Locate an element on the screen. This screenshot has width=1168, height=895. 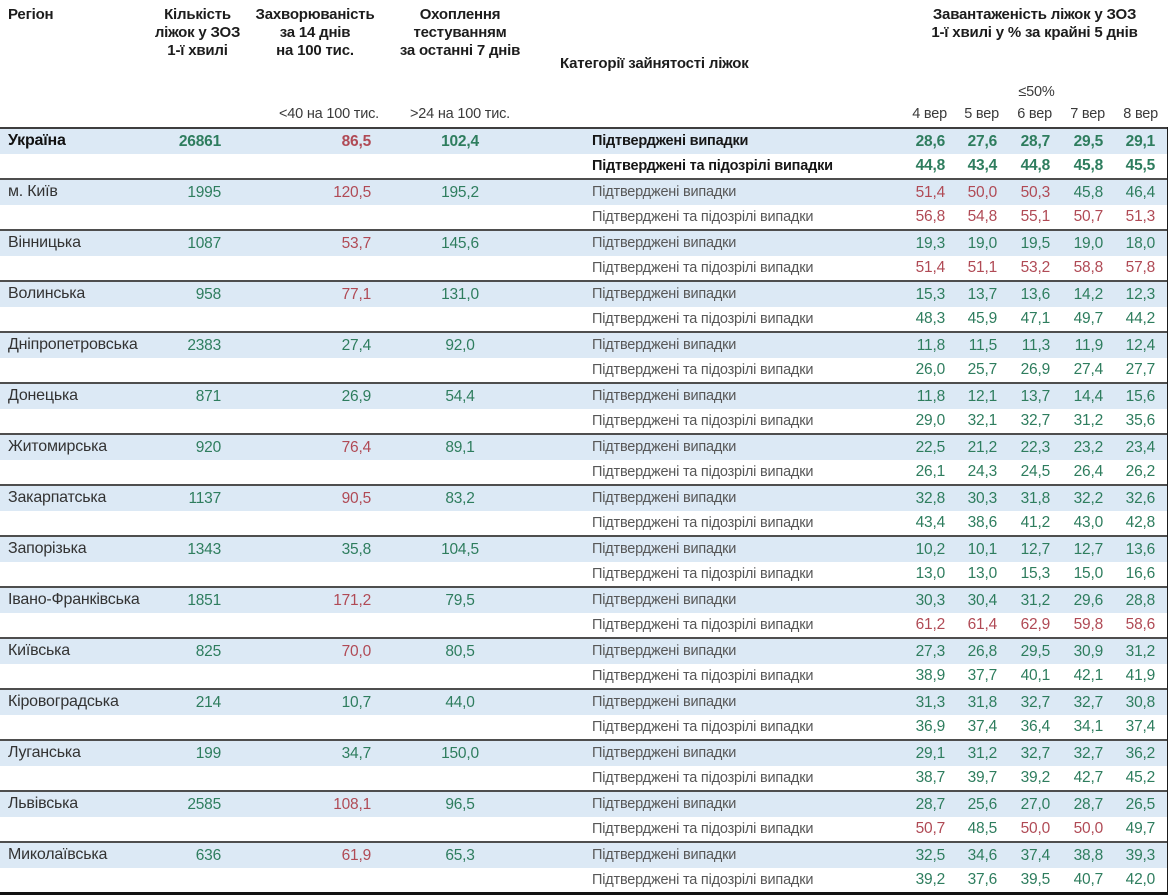
incidence-value: 90,5 is located at coordinates (315, 497).